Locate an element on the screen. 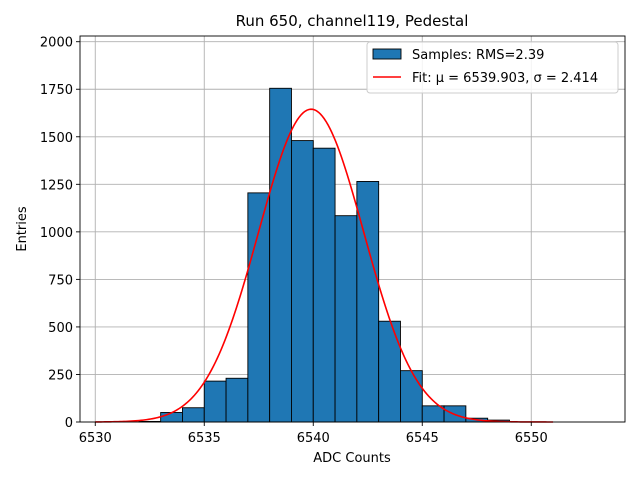 This screenshot has height=480, width=640. x-tick-label: 6530 is located at coordinates (95, 438).